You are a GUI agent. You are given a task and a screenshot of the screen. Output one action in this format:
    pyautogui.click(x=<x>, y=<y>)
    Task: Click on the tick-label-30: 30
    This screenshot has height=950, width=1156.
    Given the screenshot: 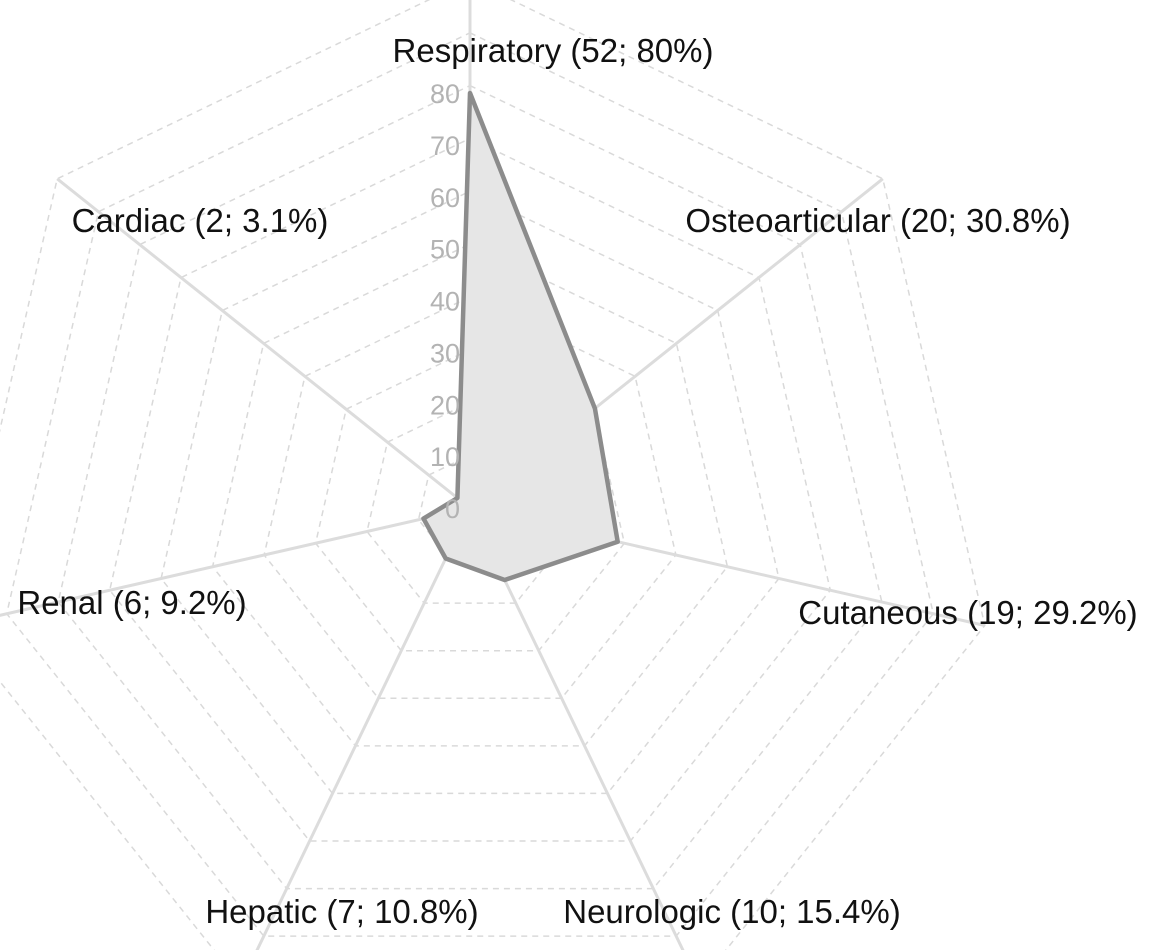 What is the action you would take?
    pyautogui.click(x=445, y=353)
    